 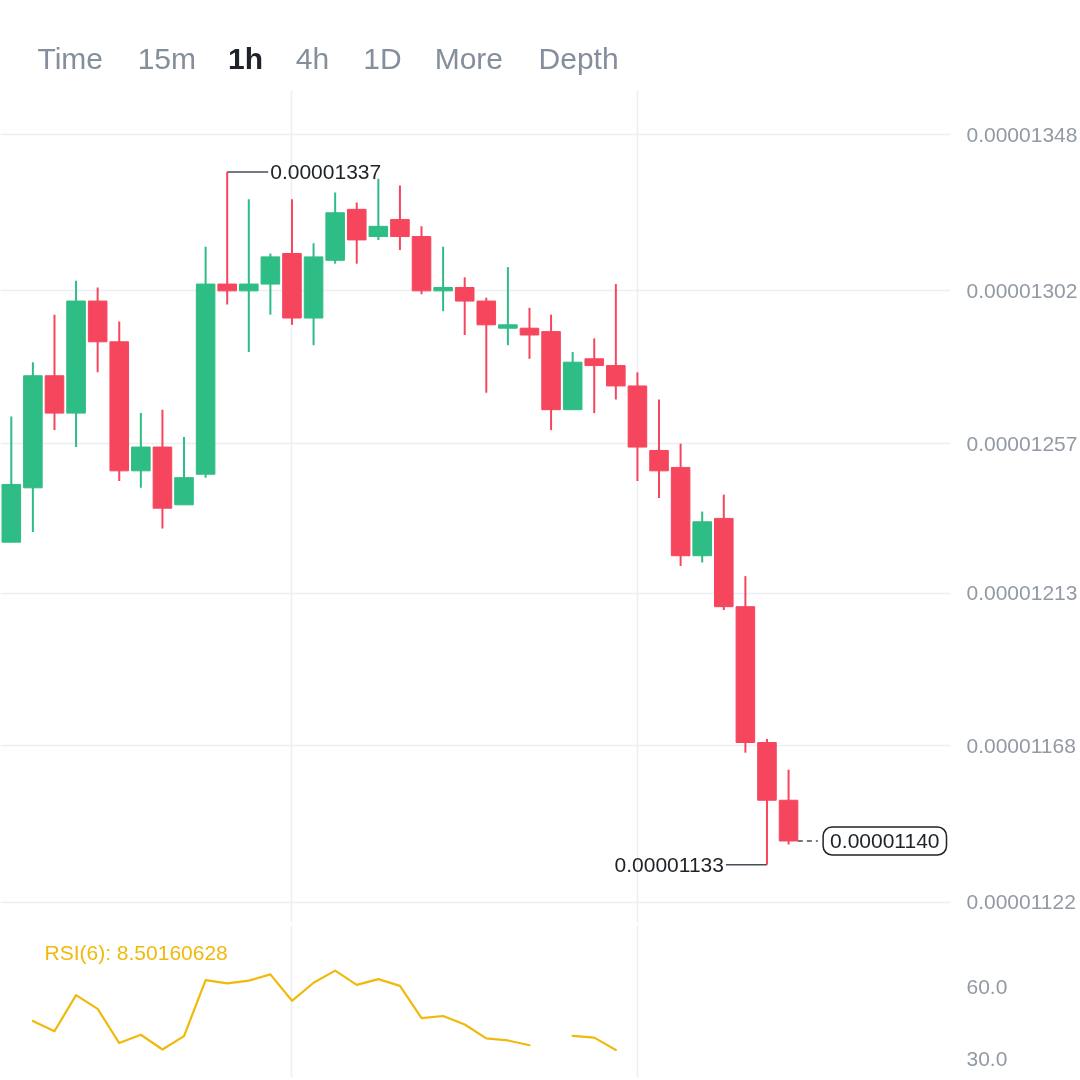 What do you see at coordinates (1022, 443) in the screenshot?
I see `y-tick-label: 0.00001257` at bounding box center [1022, 443].